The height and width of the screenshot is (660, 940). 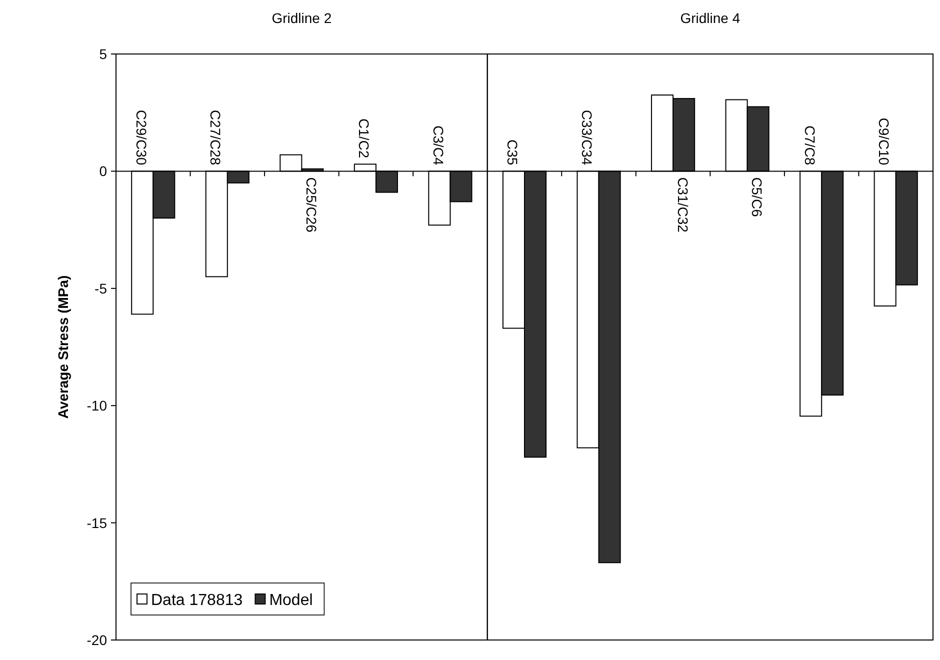 I want to click on x-tick-label: C1/C2, so click(x=364, y=138).